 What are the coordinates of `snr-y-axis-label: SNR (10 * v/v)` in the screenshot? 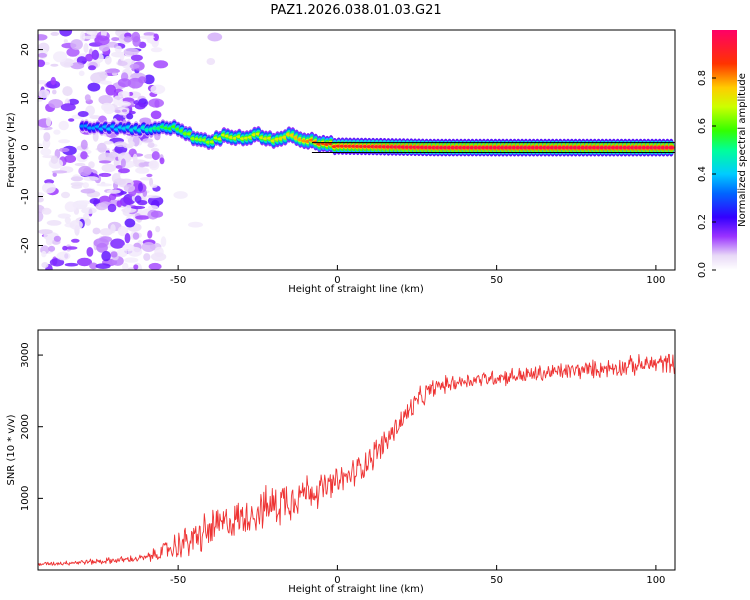 It's located at (11, 449).